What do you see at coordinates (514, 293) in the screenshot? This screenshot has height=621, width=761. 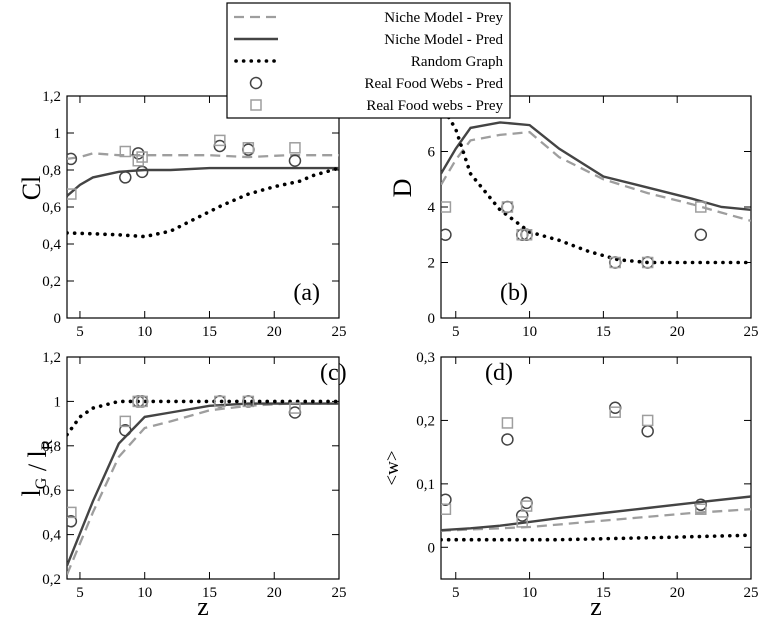 I see `panel-tag: (b)` at bounding box center [514, 293].